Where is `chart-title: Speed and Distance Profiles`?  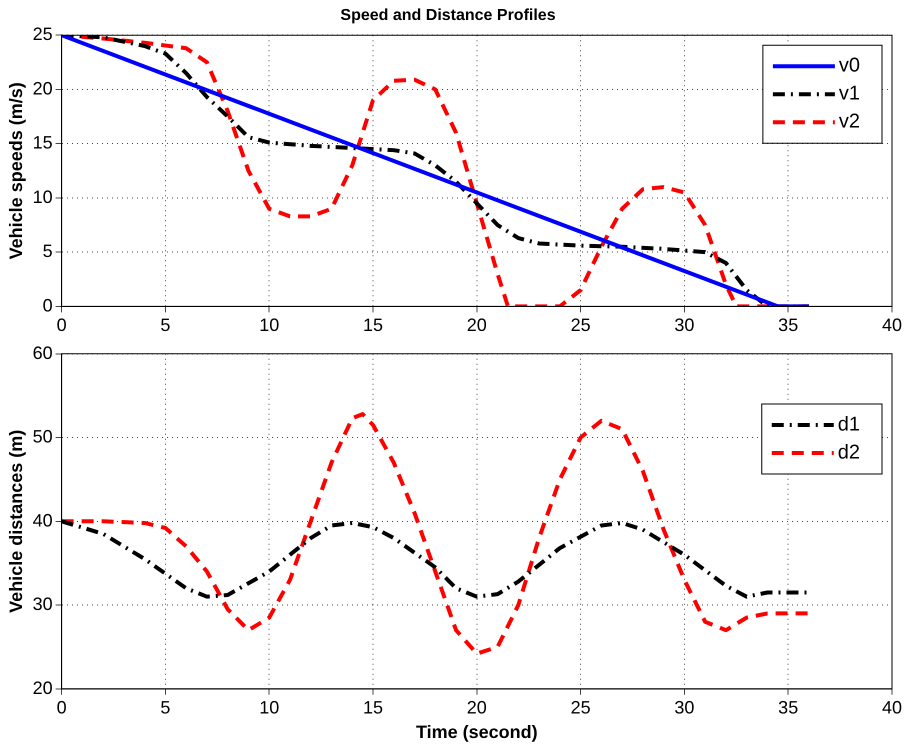 chart-title: Speed and Distance Profiles is located at coordinates (448, 15).